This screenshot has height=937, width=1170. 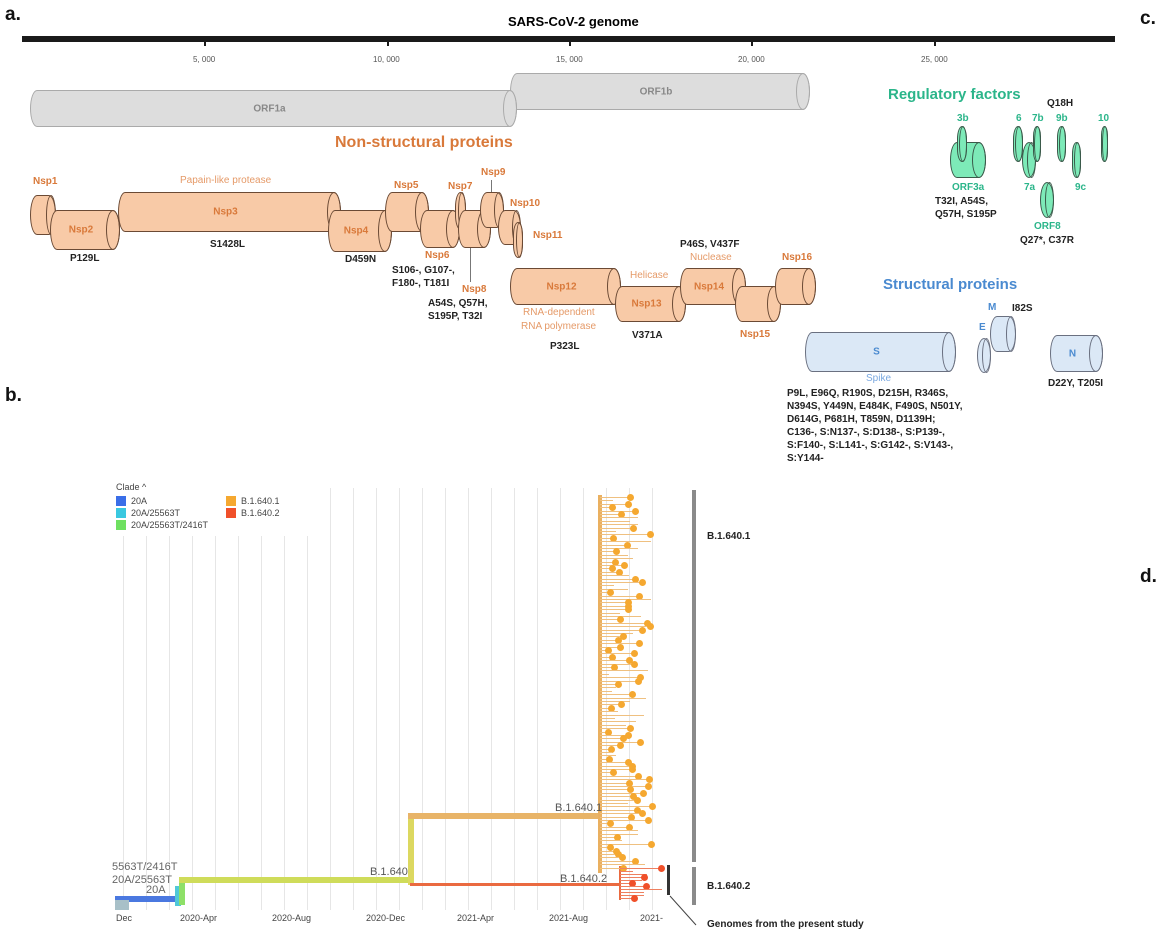 What do you see at coordinates (1037, 144) in the screenshot?
I see `orf7b-cylinder` at bounding box center [1037, 144].